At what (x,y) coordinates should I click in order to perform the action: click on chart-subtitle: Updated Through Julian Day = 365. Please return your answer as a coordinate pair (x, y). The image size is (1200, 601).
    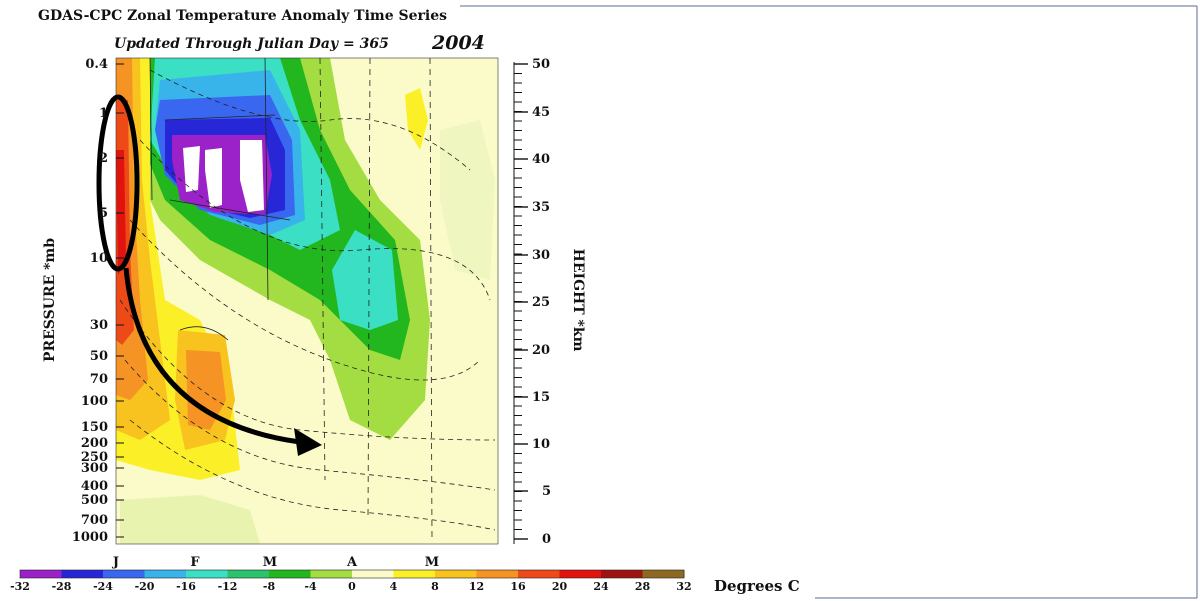
    Looking at the image, I should click on (251, 44).